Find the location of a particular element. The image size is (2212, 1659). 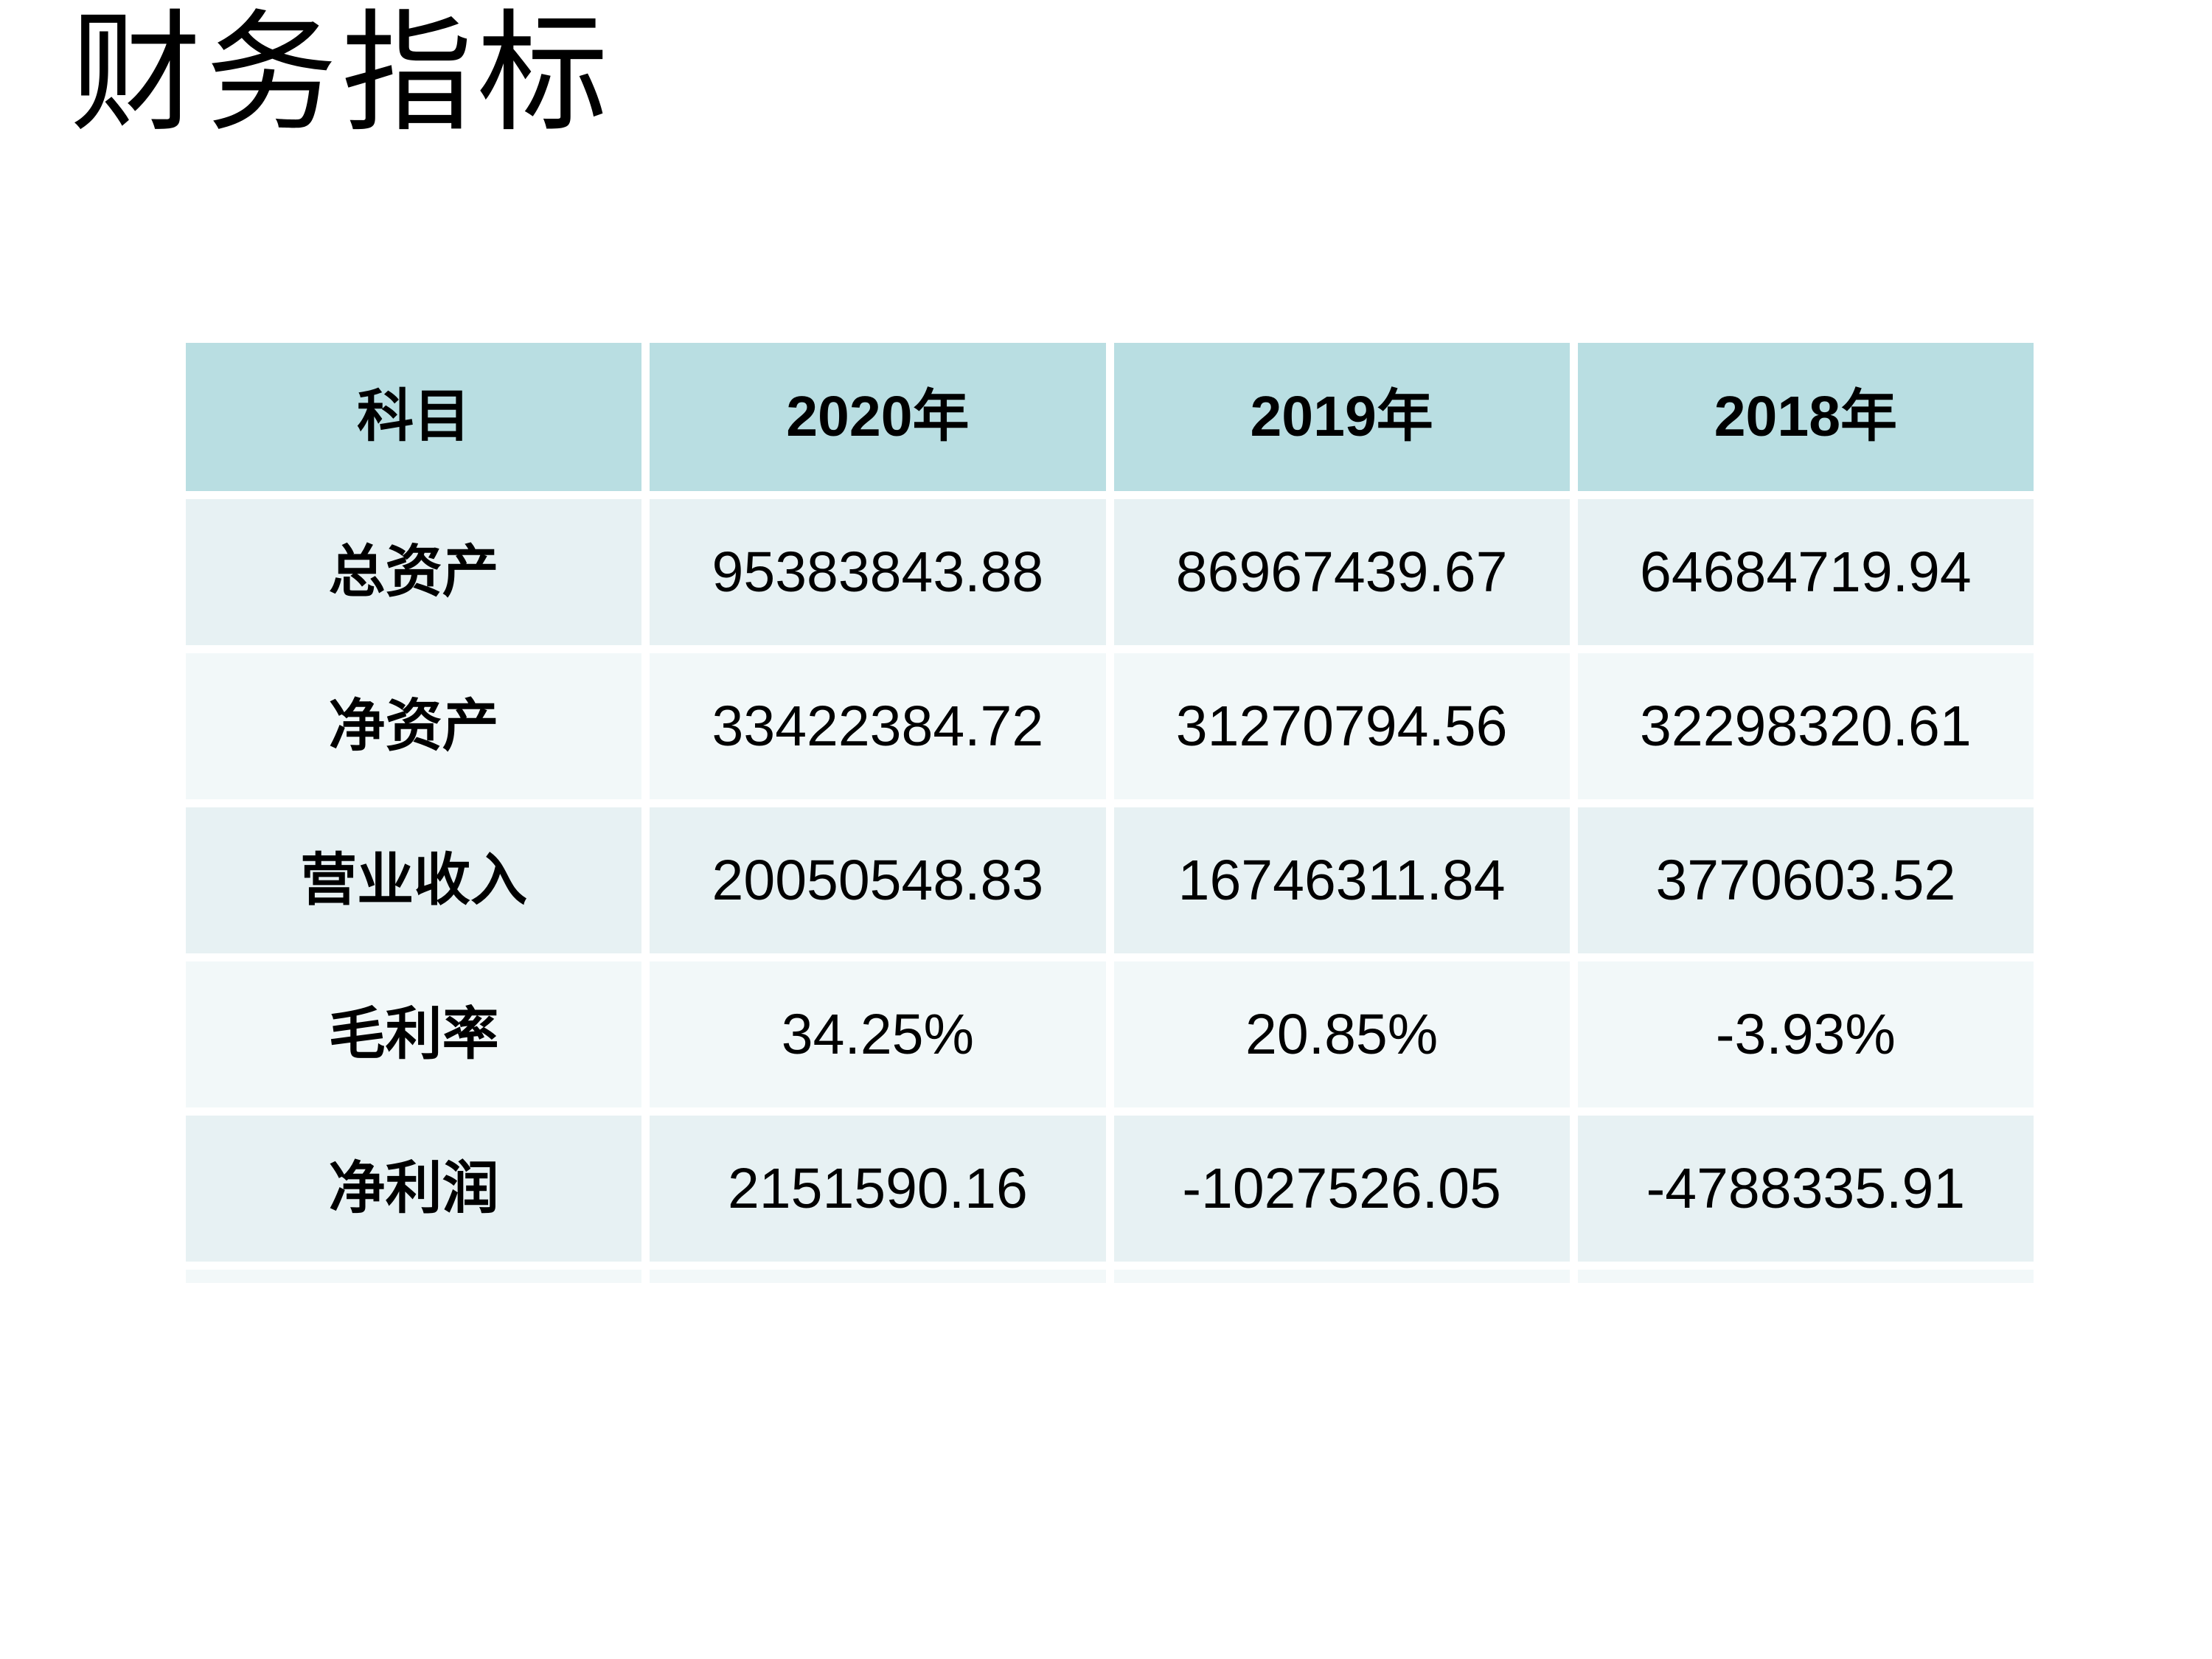

cell-gross-margin-2020: 34.25% is located at coordinates (878, 1034).